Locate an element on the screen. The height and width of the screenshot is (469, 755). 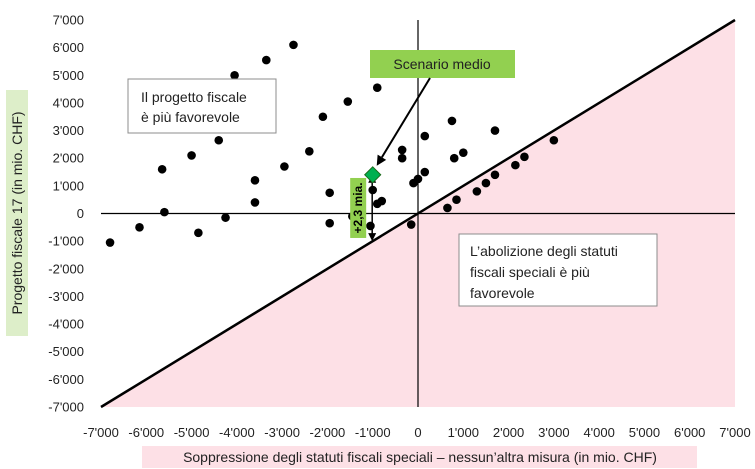
x-tick-label: -1'000 is located at coordinates (373, 432).